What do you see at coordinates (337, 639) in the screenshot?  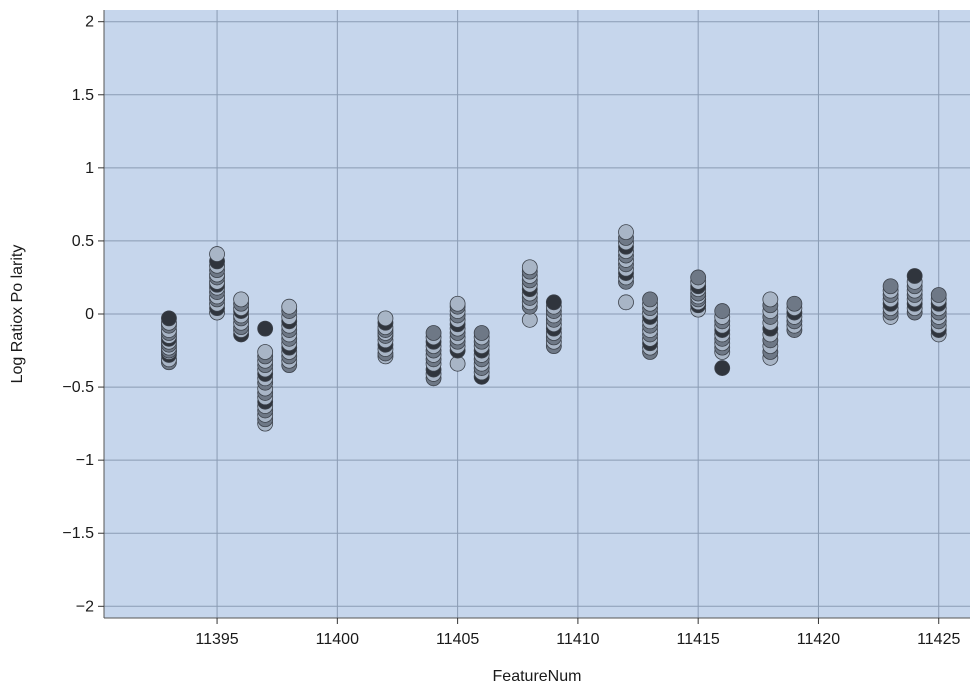 I see `x-tick-label-1: 11400` at bounding box center [337, 639].